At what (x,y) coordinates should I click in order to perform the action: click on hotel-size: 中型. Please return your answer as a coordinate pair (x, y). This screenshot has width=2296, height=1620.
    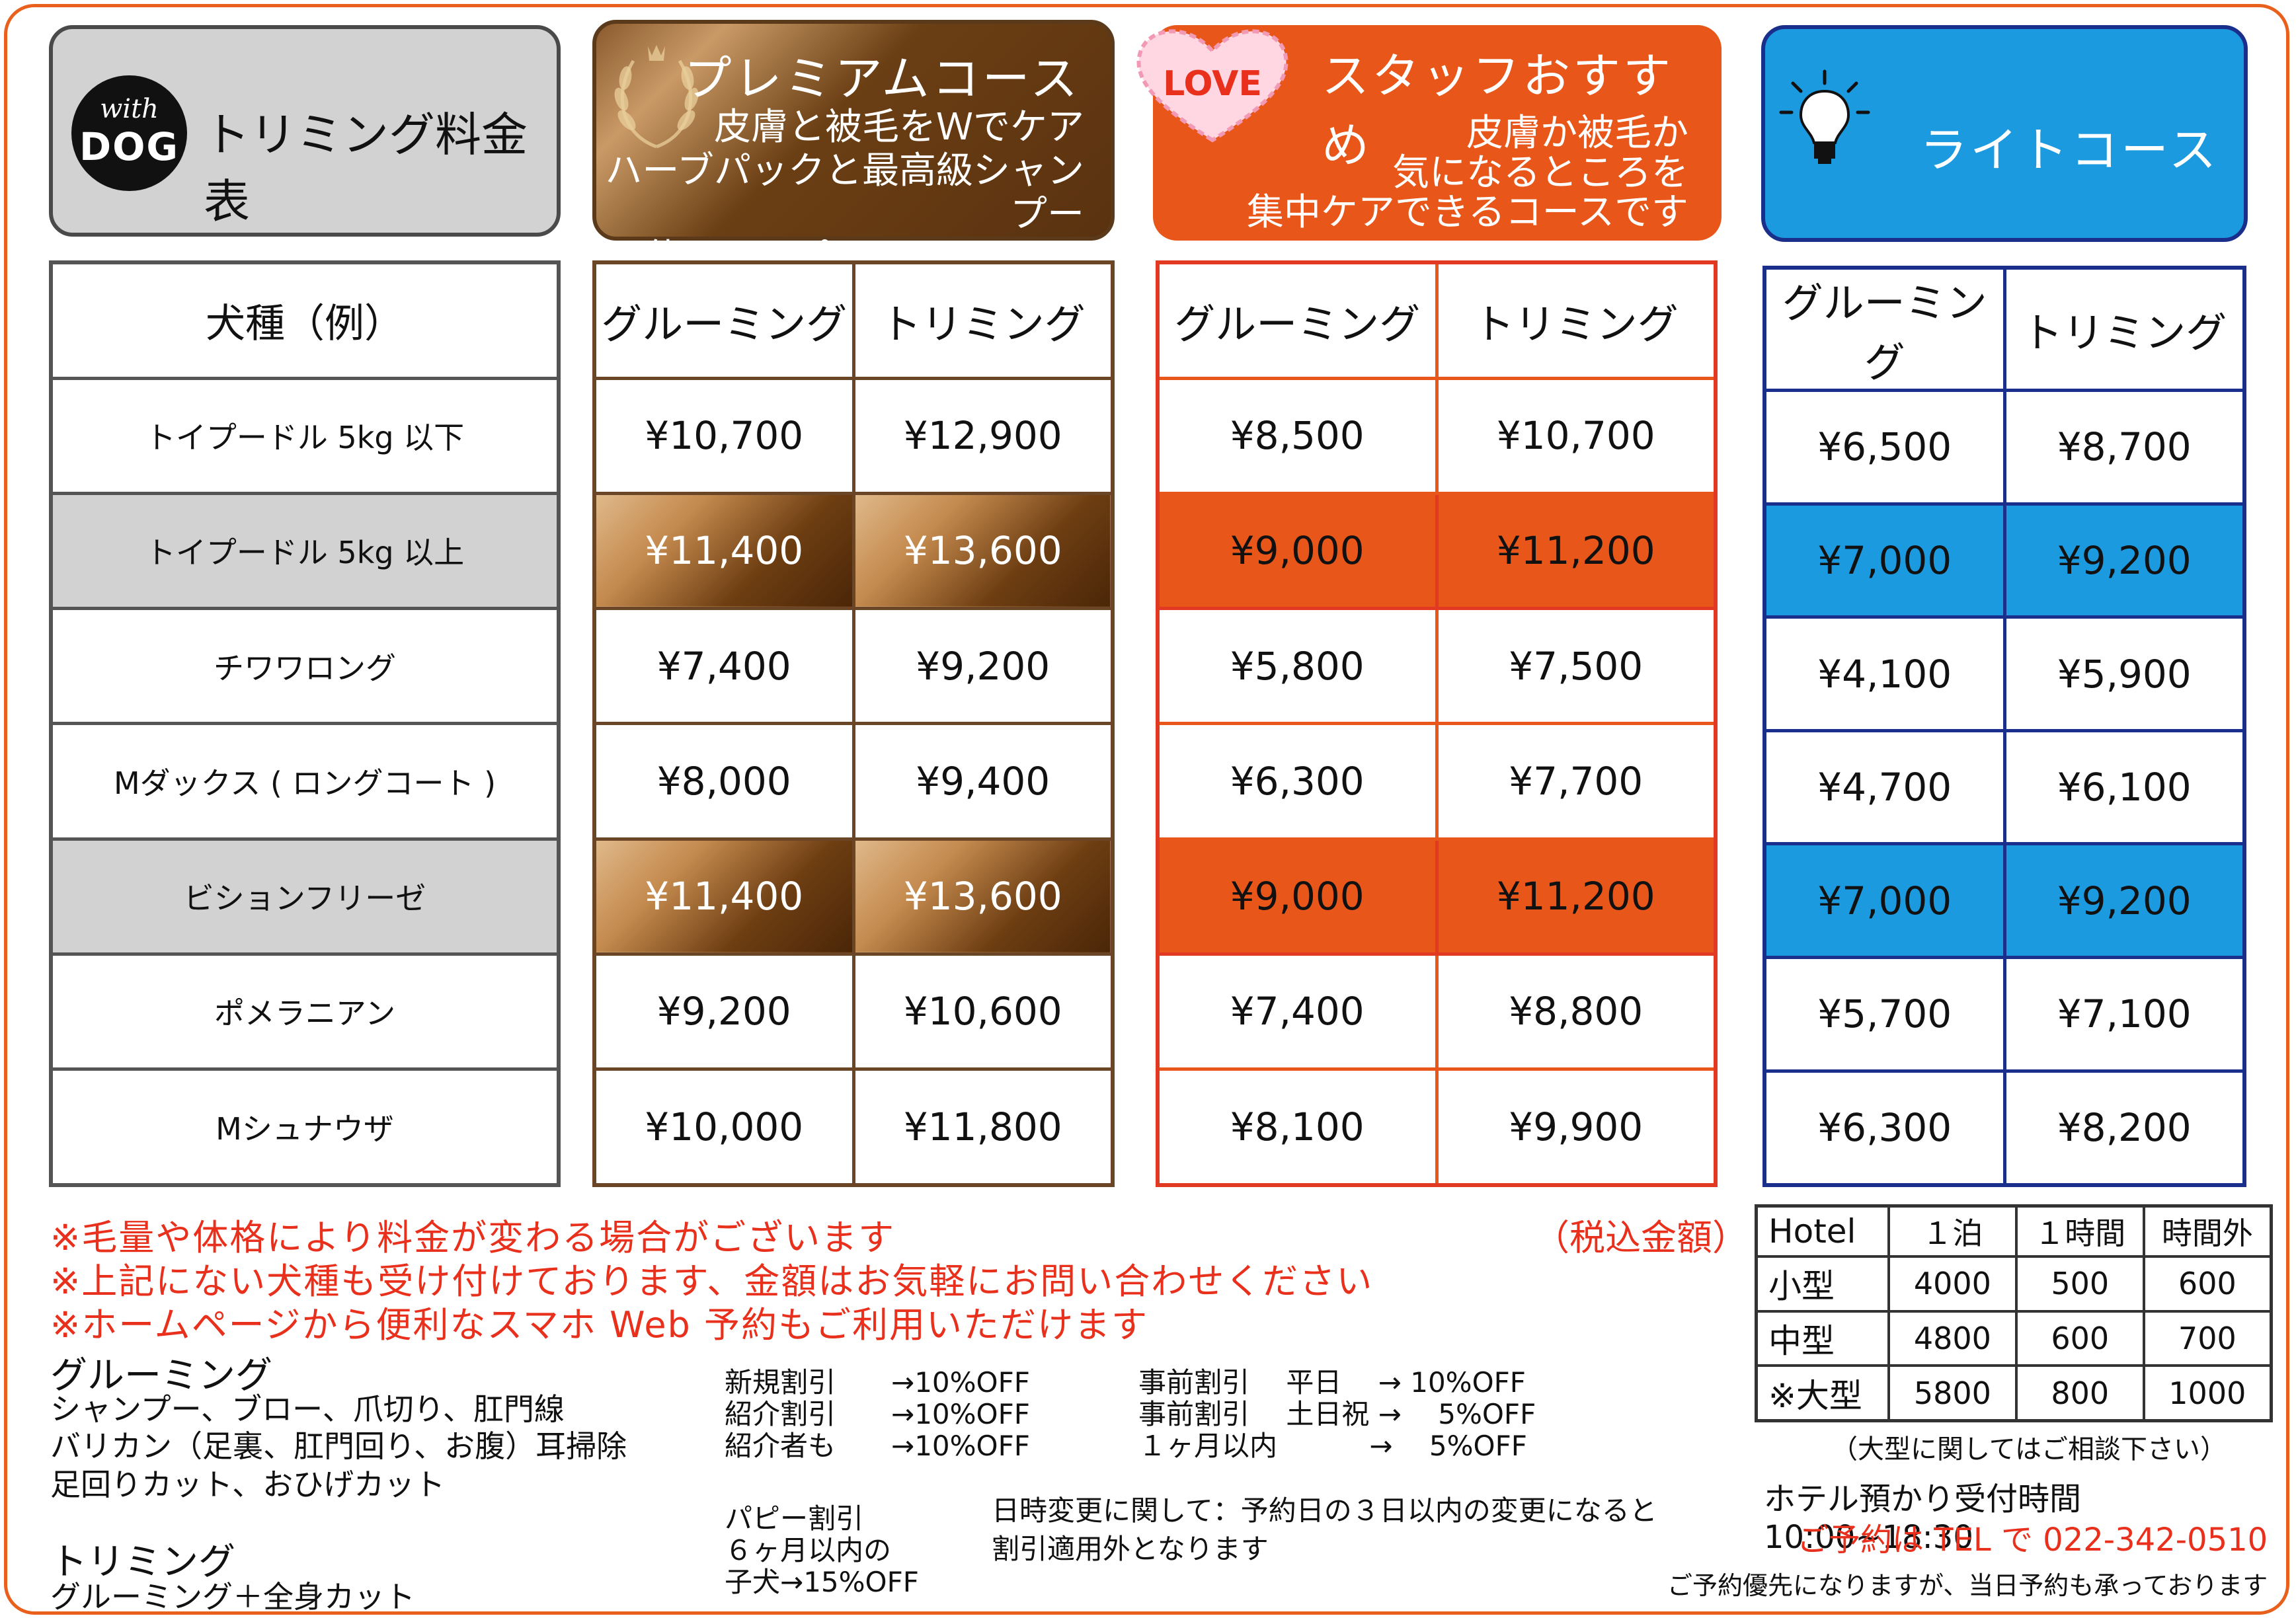
    Looking at the image, I should click on (1823, 1338).